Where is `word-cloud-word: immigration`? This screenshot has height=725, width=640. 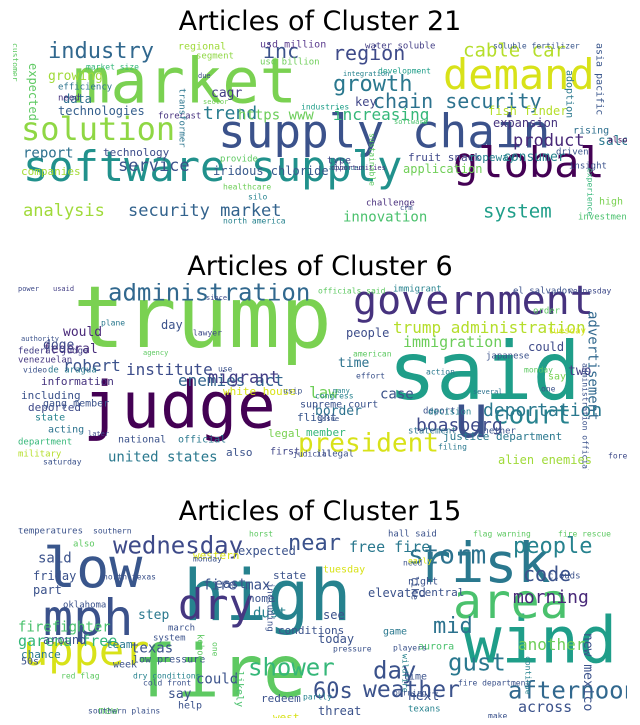
word-cloud-word: immigration is located at coordinates (452, 342).